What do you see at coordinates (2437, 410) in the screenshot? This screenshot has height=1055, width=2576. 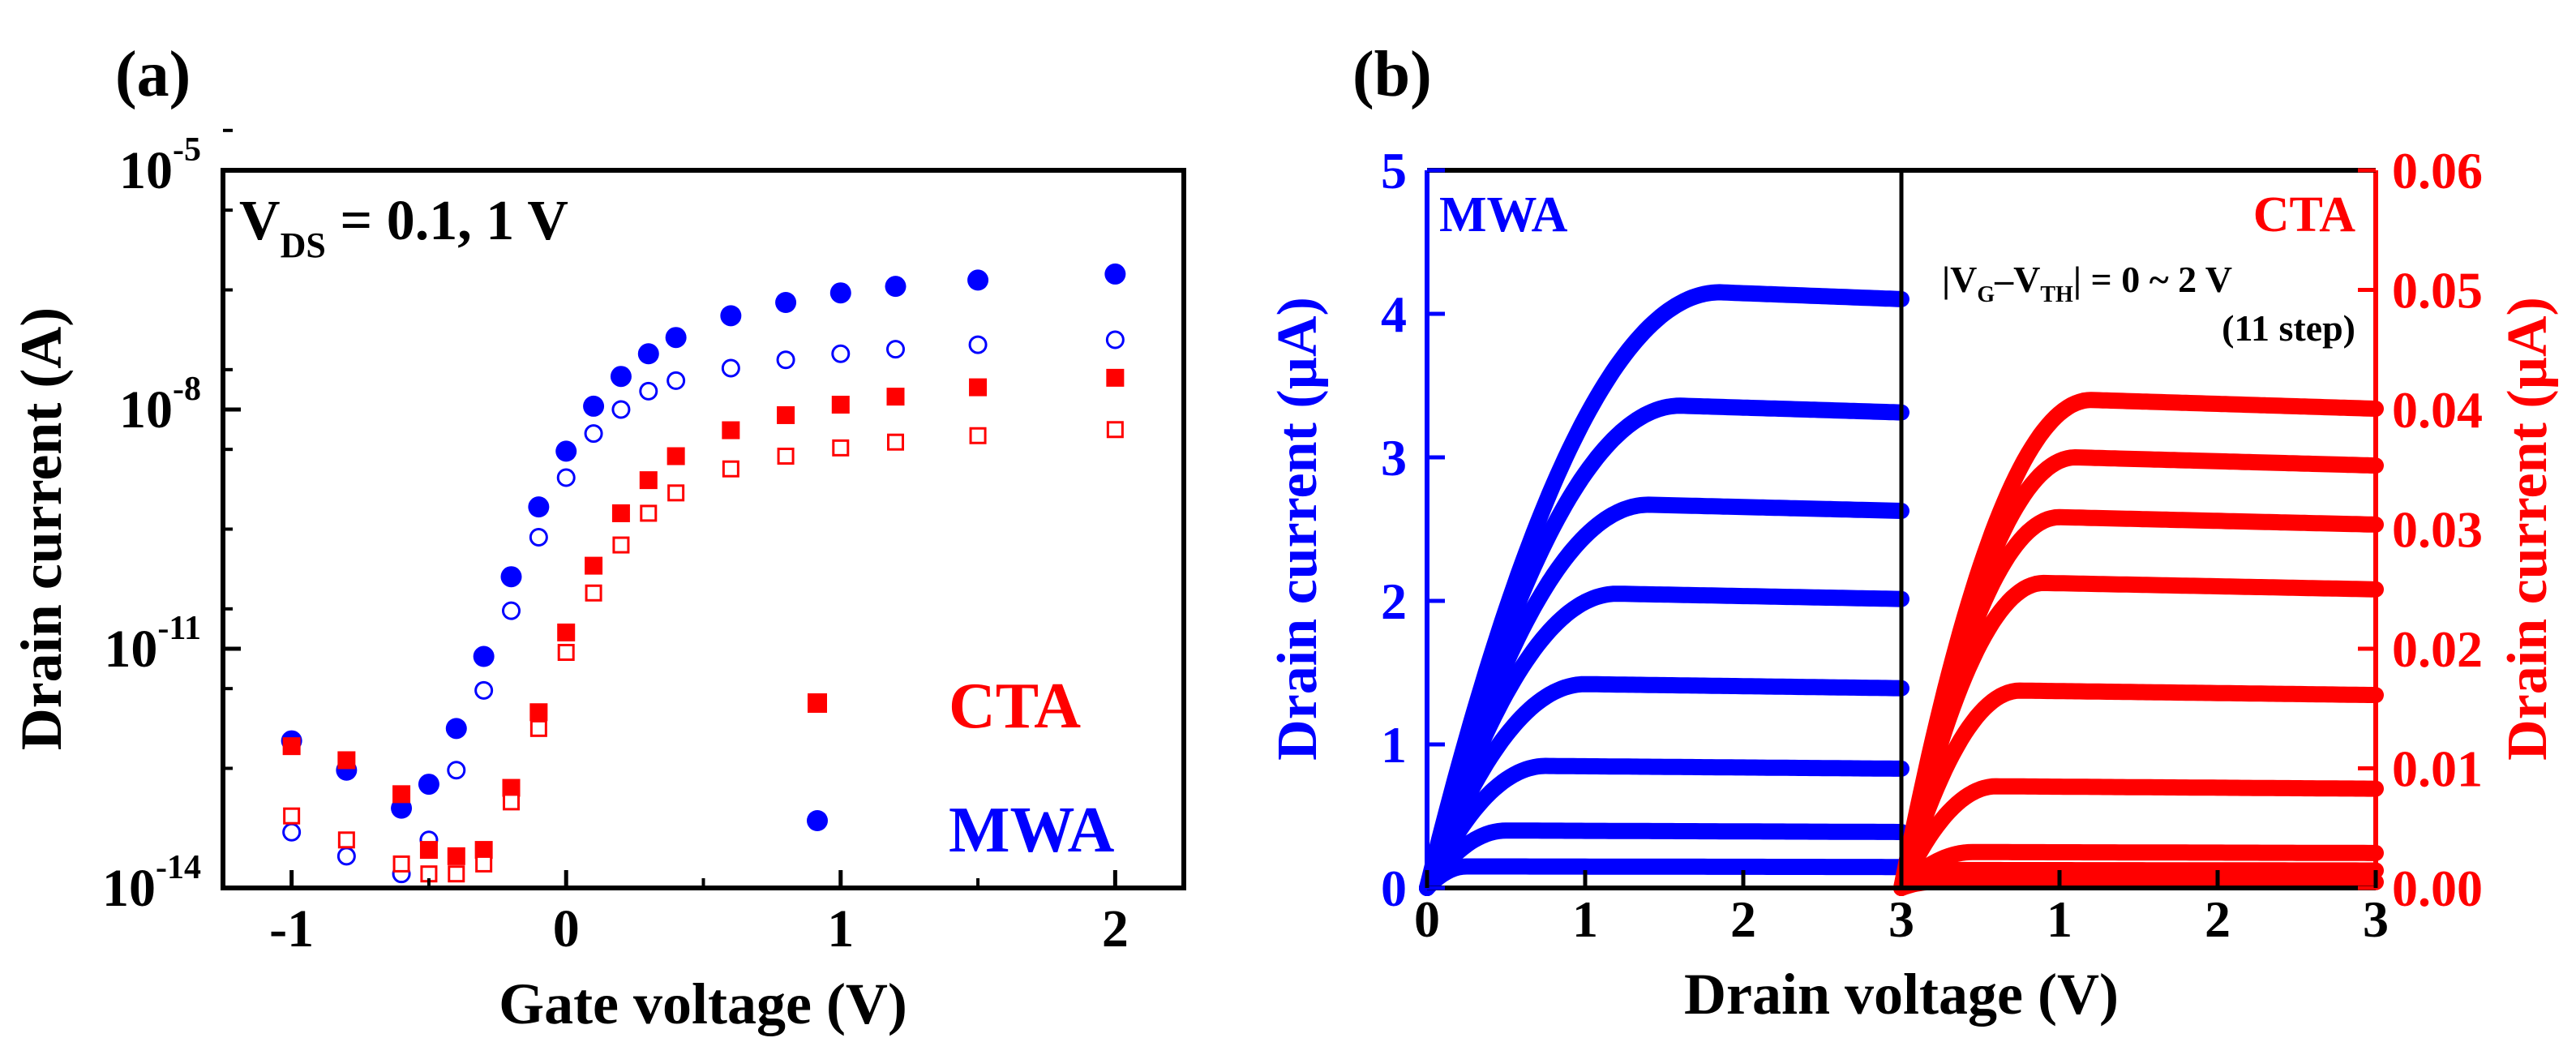 I see `right-y-tick-label: 0.04` at bounding box center [2437, 410].